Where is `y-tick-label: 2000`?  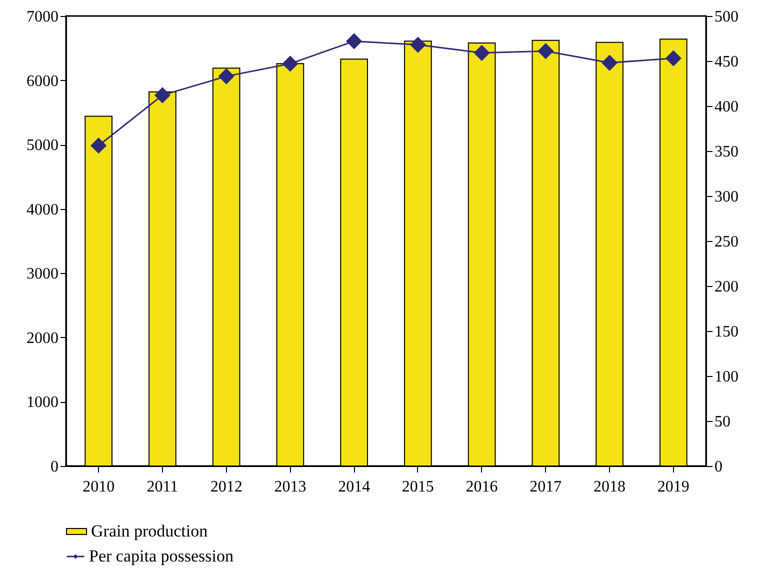
y-tick-label: 2000 is located at coordinates (42, 338).